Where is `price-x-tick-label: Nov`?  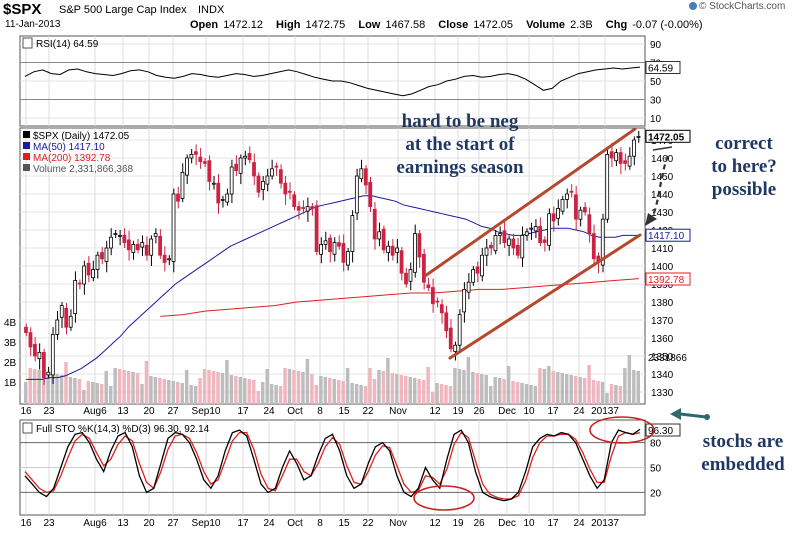
price-x-tick-label: Nov is located at coordinates (398, 411).